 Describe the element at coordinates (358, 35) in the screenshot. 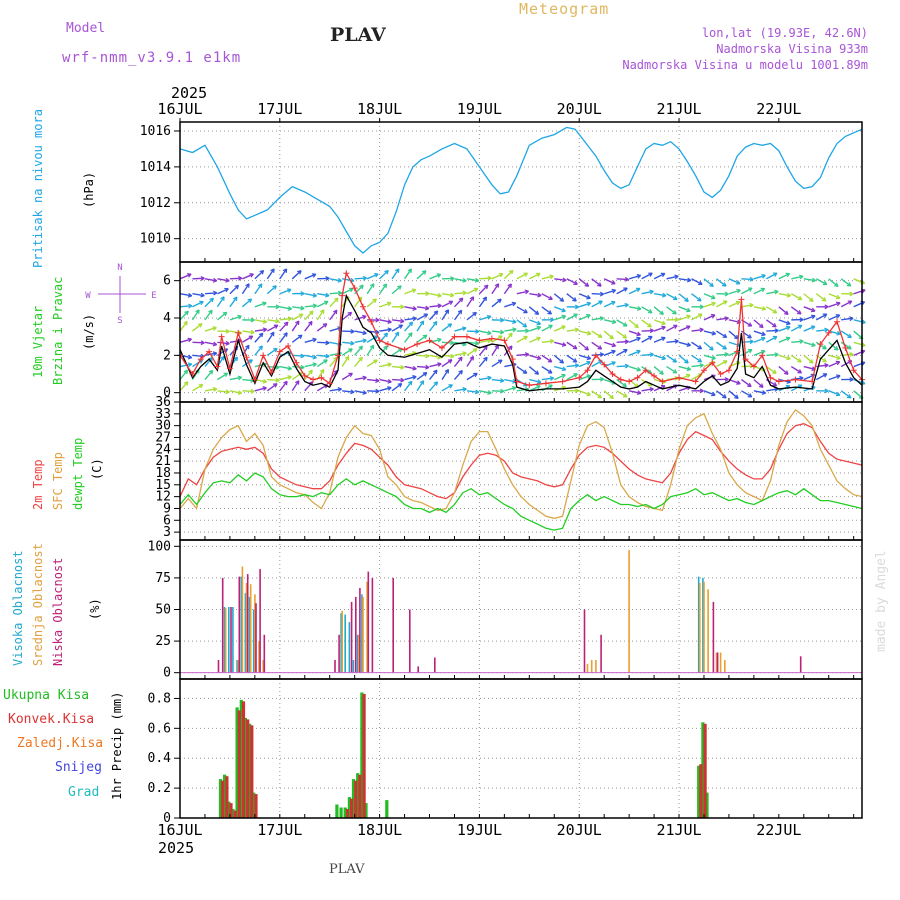

I see `station-title: PLAV` at that location.